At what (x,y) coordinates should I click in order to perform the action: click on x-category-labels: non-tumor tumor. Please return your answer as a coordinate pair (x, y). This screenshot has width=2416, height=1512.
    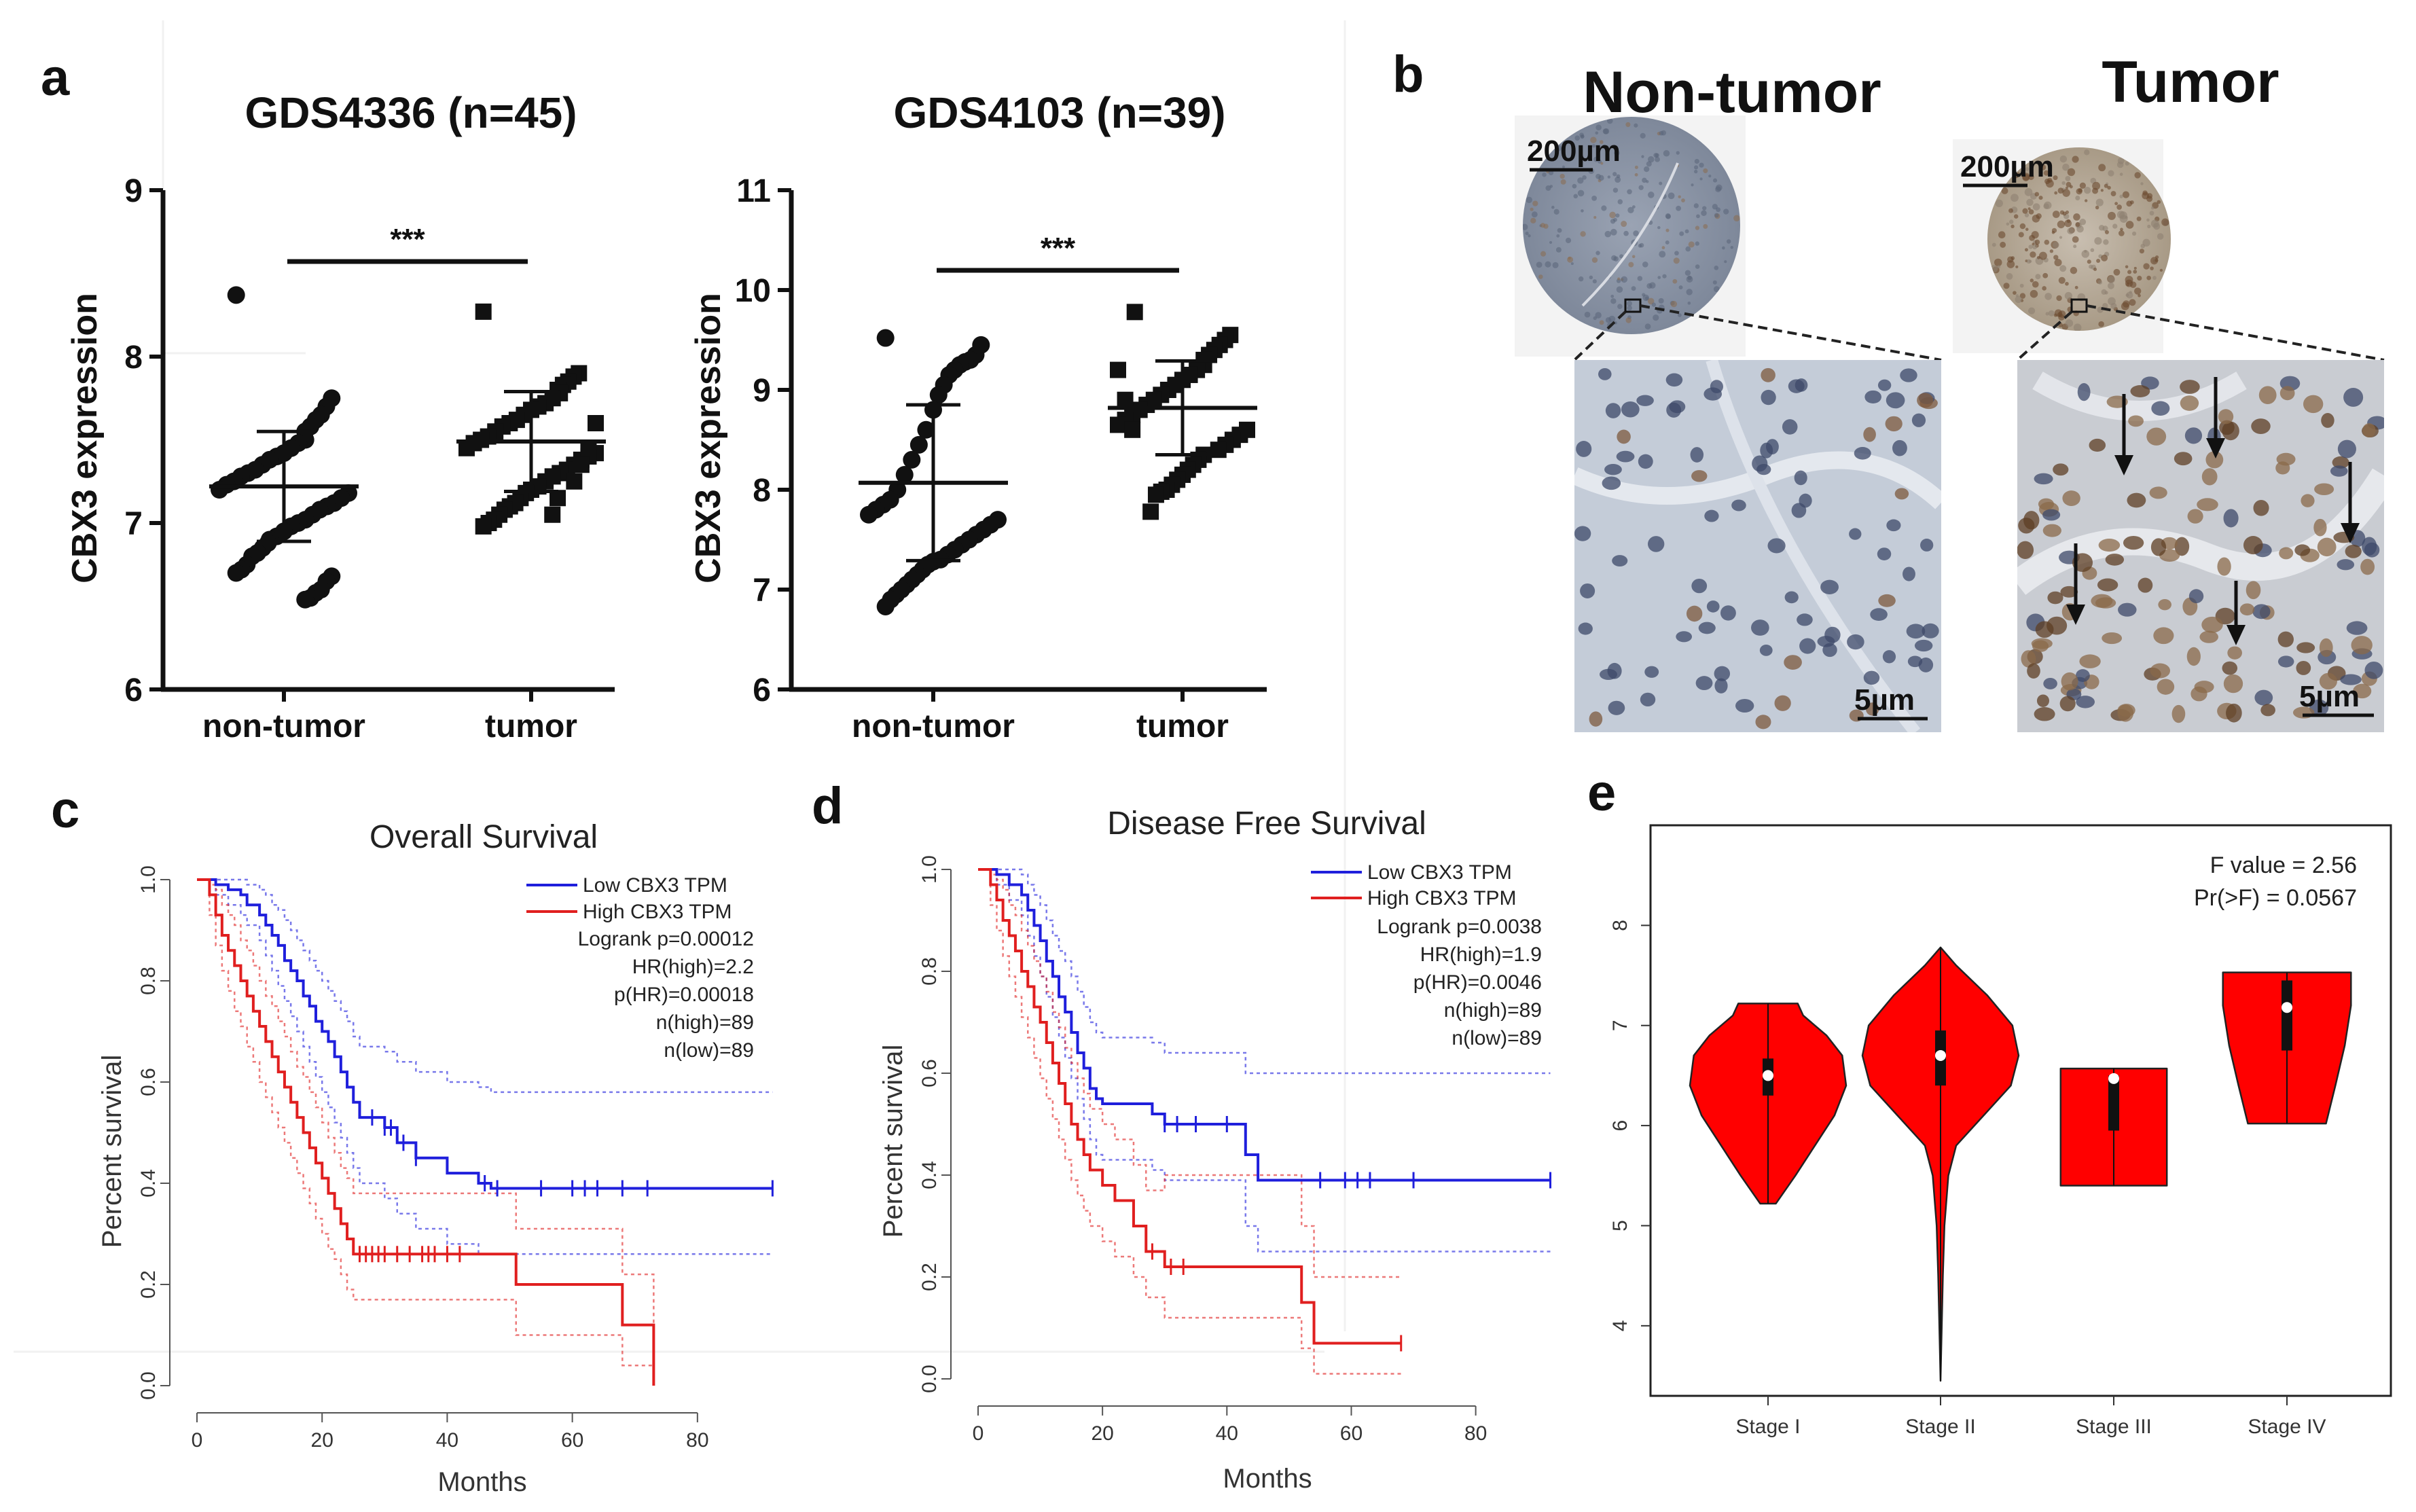
    Looking at the image, I should click on (1040, 717).